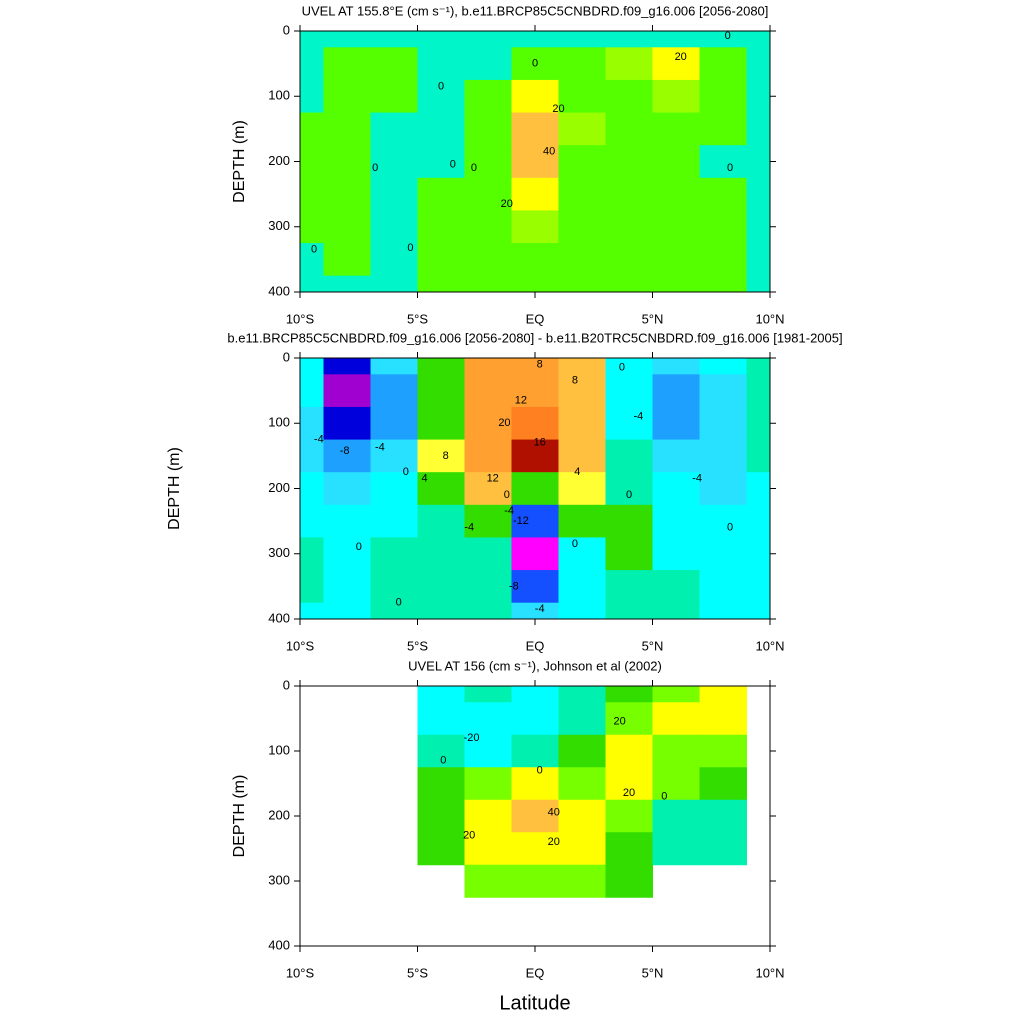  What do you see at coordinates (417, 645) in the screenshot?
I see `x-tick-label: 5°S` at bounding box center [417, 645].